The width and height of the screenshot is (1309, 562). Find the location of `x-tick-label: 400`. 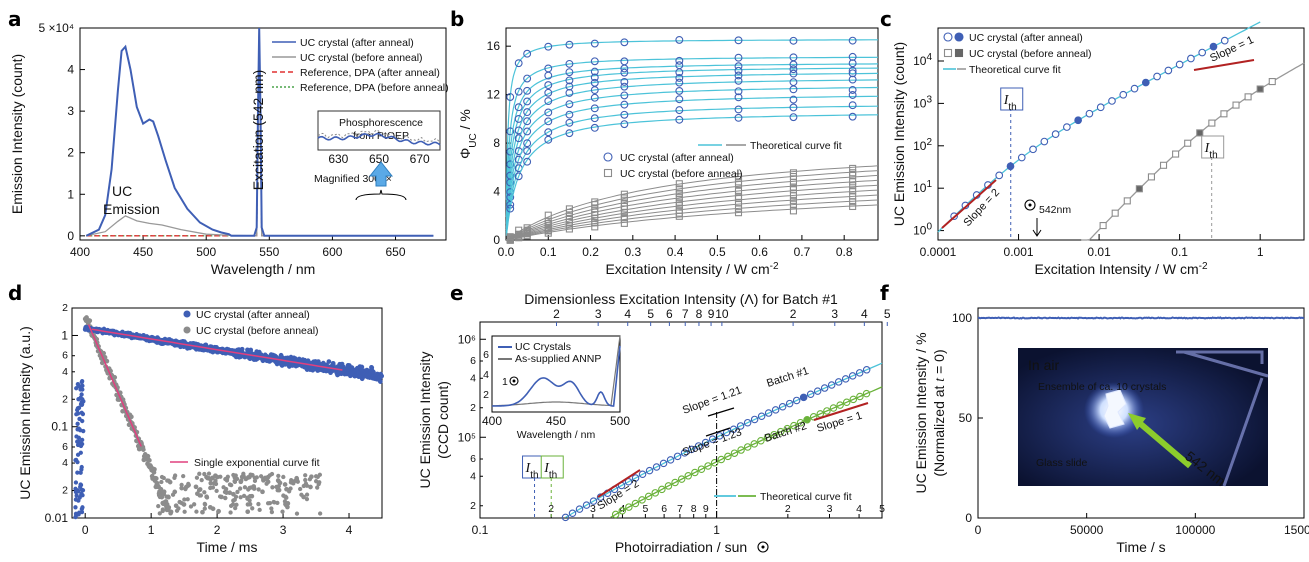

x-tick-label: 400 is located at coordinates (80, 252).